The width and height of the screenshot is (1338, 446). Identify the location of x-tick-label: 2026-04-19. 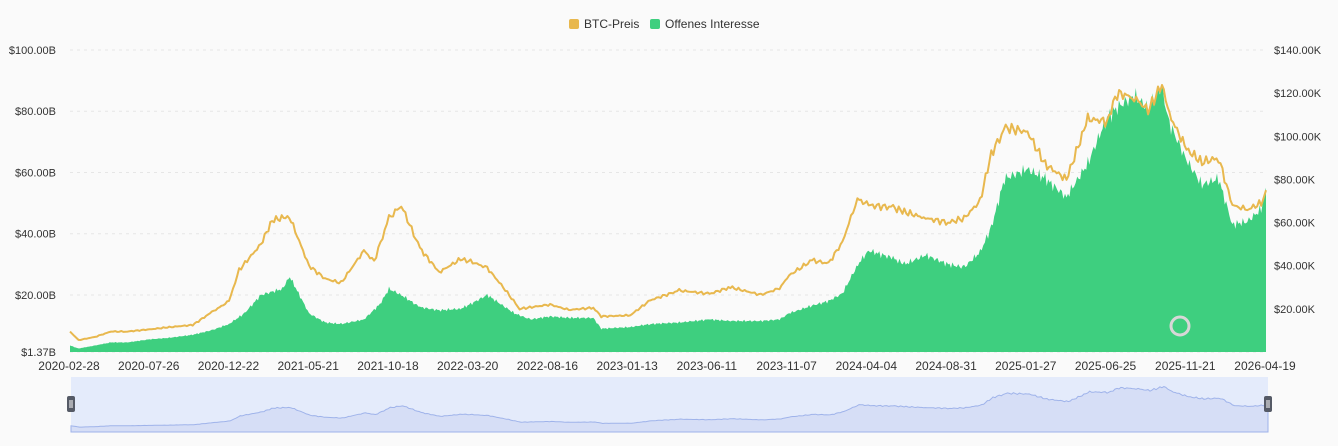
(1265, 366).